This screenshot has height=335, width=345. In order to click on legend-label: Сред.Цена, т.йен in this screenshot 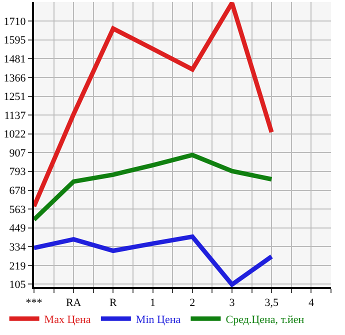, I will do `click(265, 320)`.